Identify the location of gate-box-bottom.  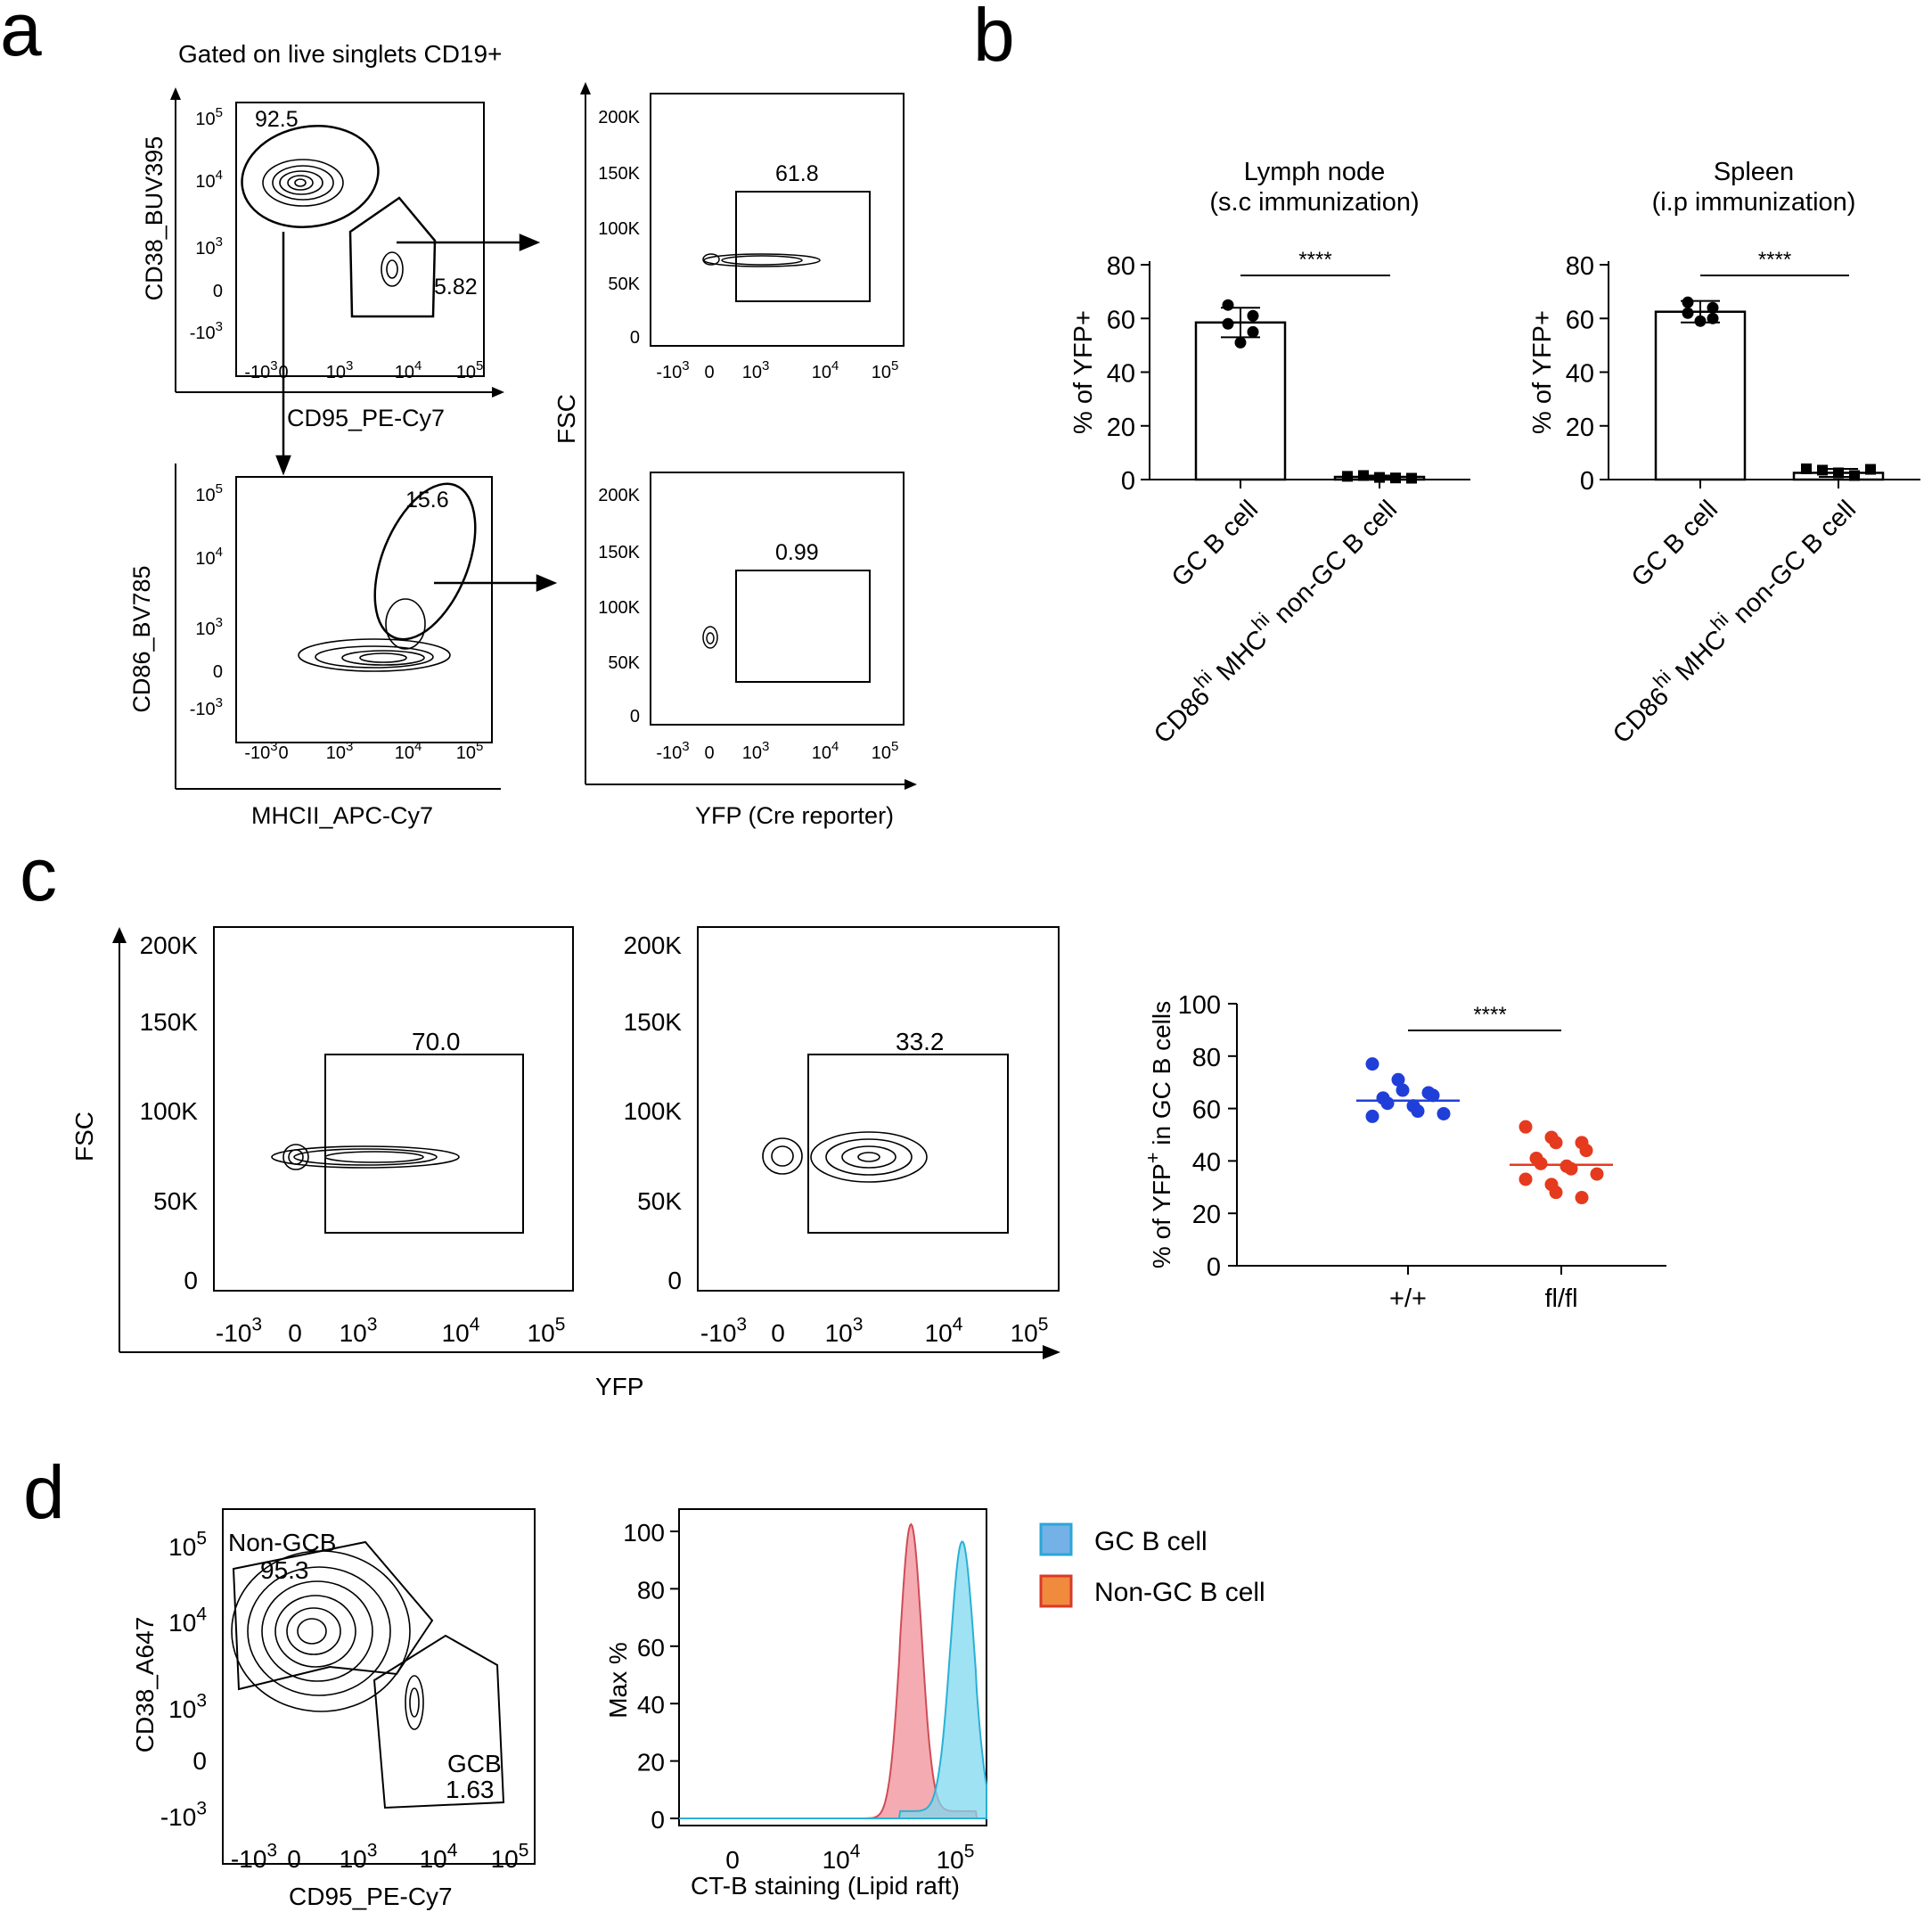
(803, 626).